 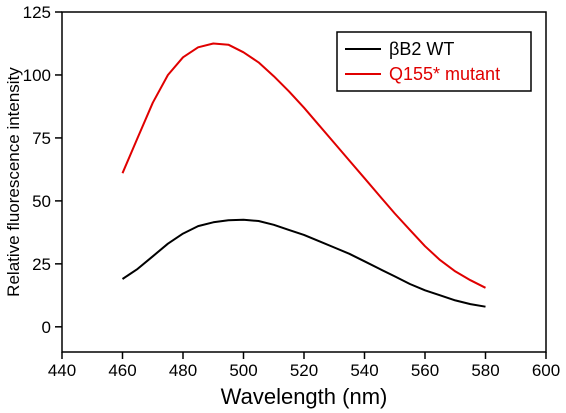 I want to click on y-axis-title: Relative fluorescence intensity, so click(x=13, y=182).